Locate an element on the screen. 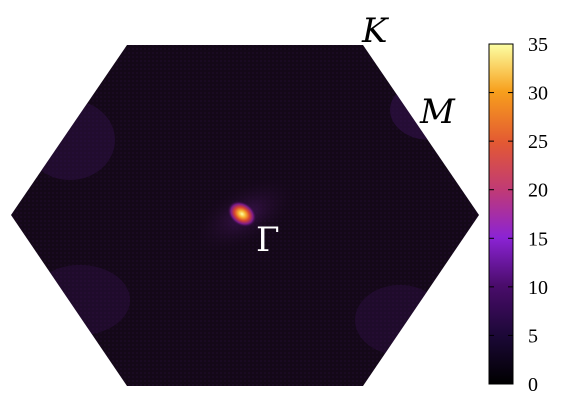  colorbar-tick-label: 20 is located at coordinates (538, 191).